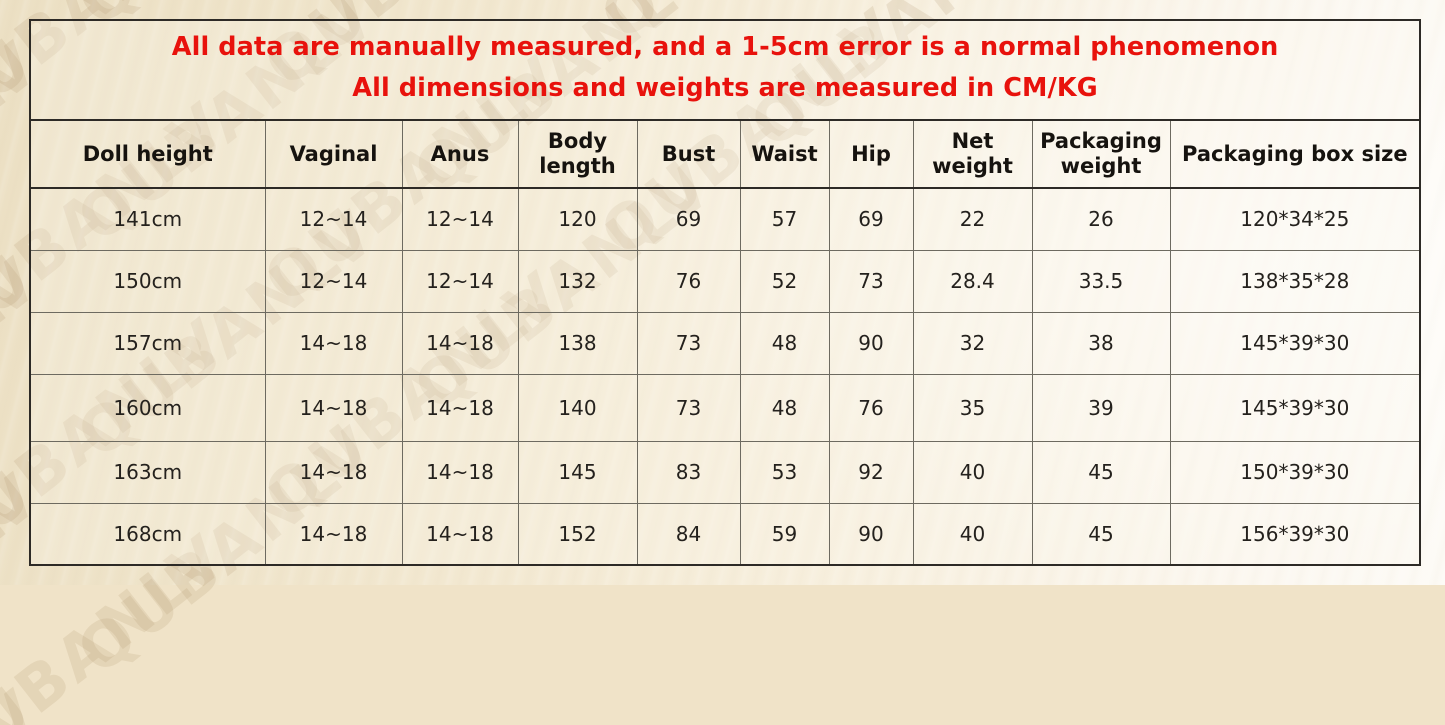 This screenshot has width=1445, height=725. Describe the element at coordinates (577, 281) in the screenshot. I see `cell-body-length: 132` at that location.